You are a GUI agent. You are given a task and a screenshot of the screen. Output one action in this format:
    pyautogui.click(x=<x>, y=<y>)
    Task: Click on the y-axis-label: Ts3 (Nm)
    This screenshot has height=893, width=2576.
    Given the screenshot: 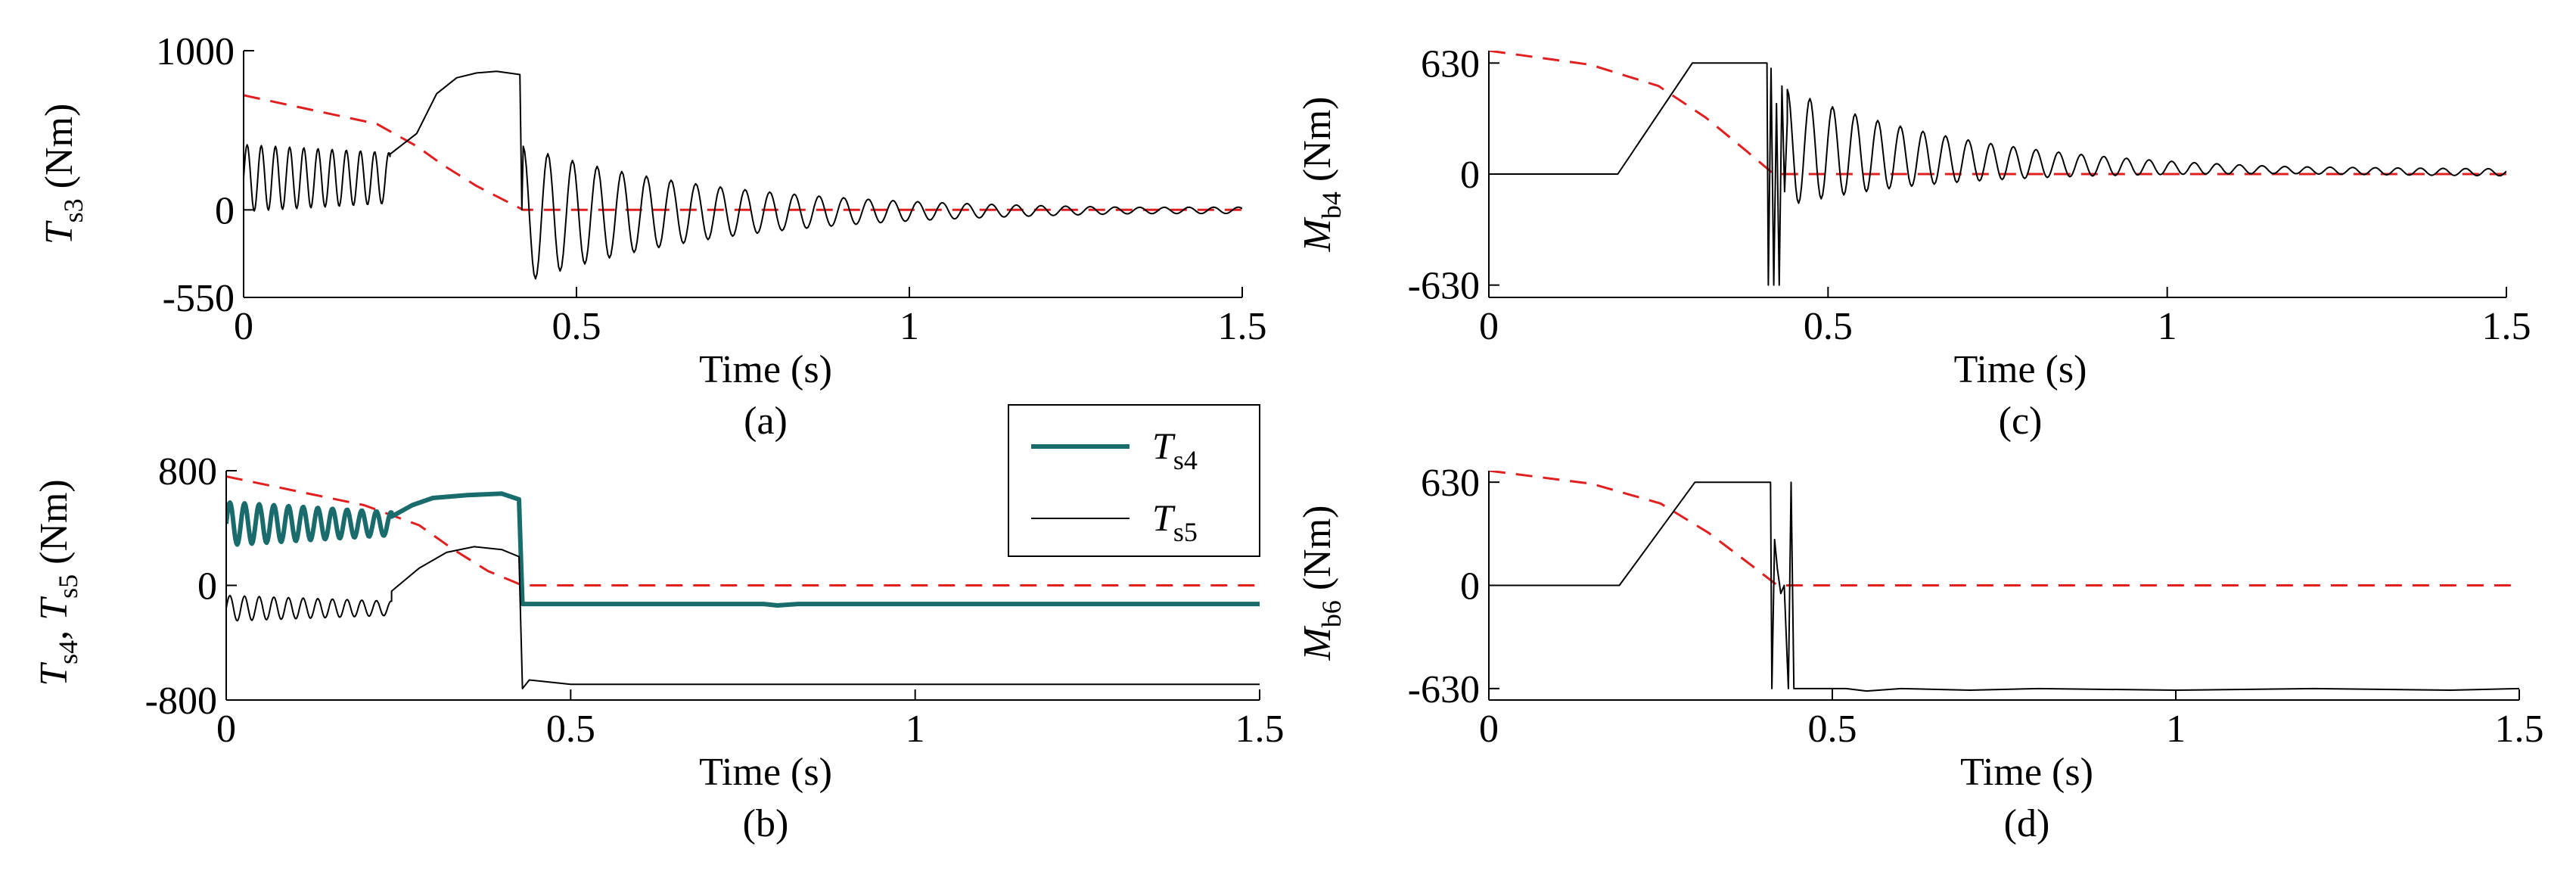 What is the action you would take?
    pyautogui.click(x=63, y=174)
    